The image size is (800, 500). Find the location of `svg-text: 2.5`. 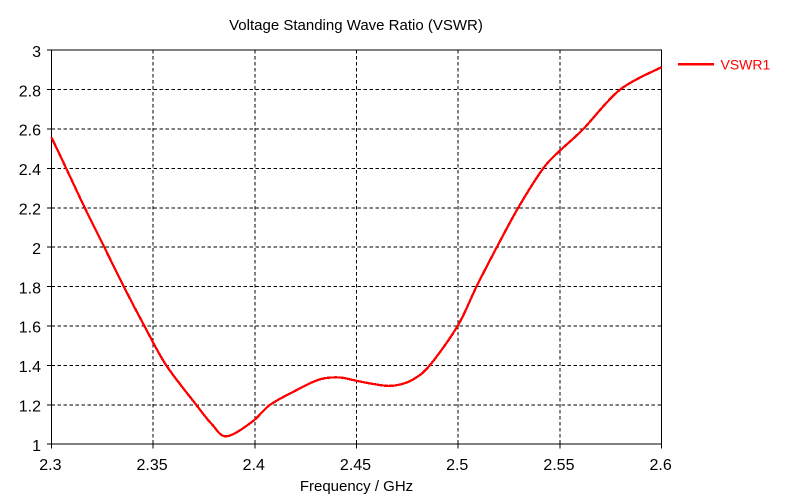

svg-text: 2.5 is located at coordinates (457, 465).